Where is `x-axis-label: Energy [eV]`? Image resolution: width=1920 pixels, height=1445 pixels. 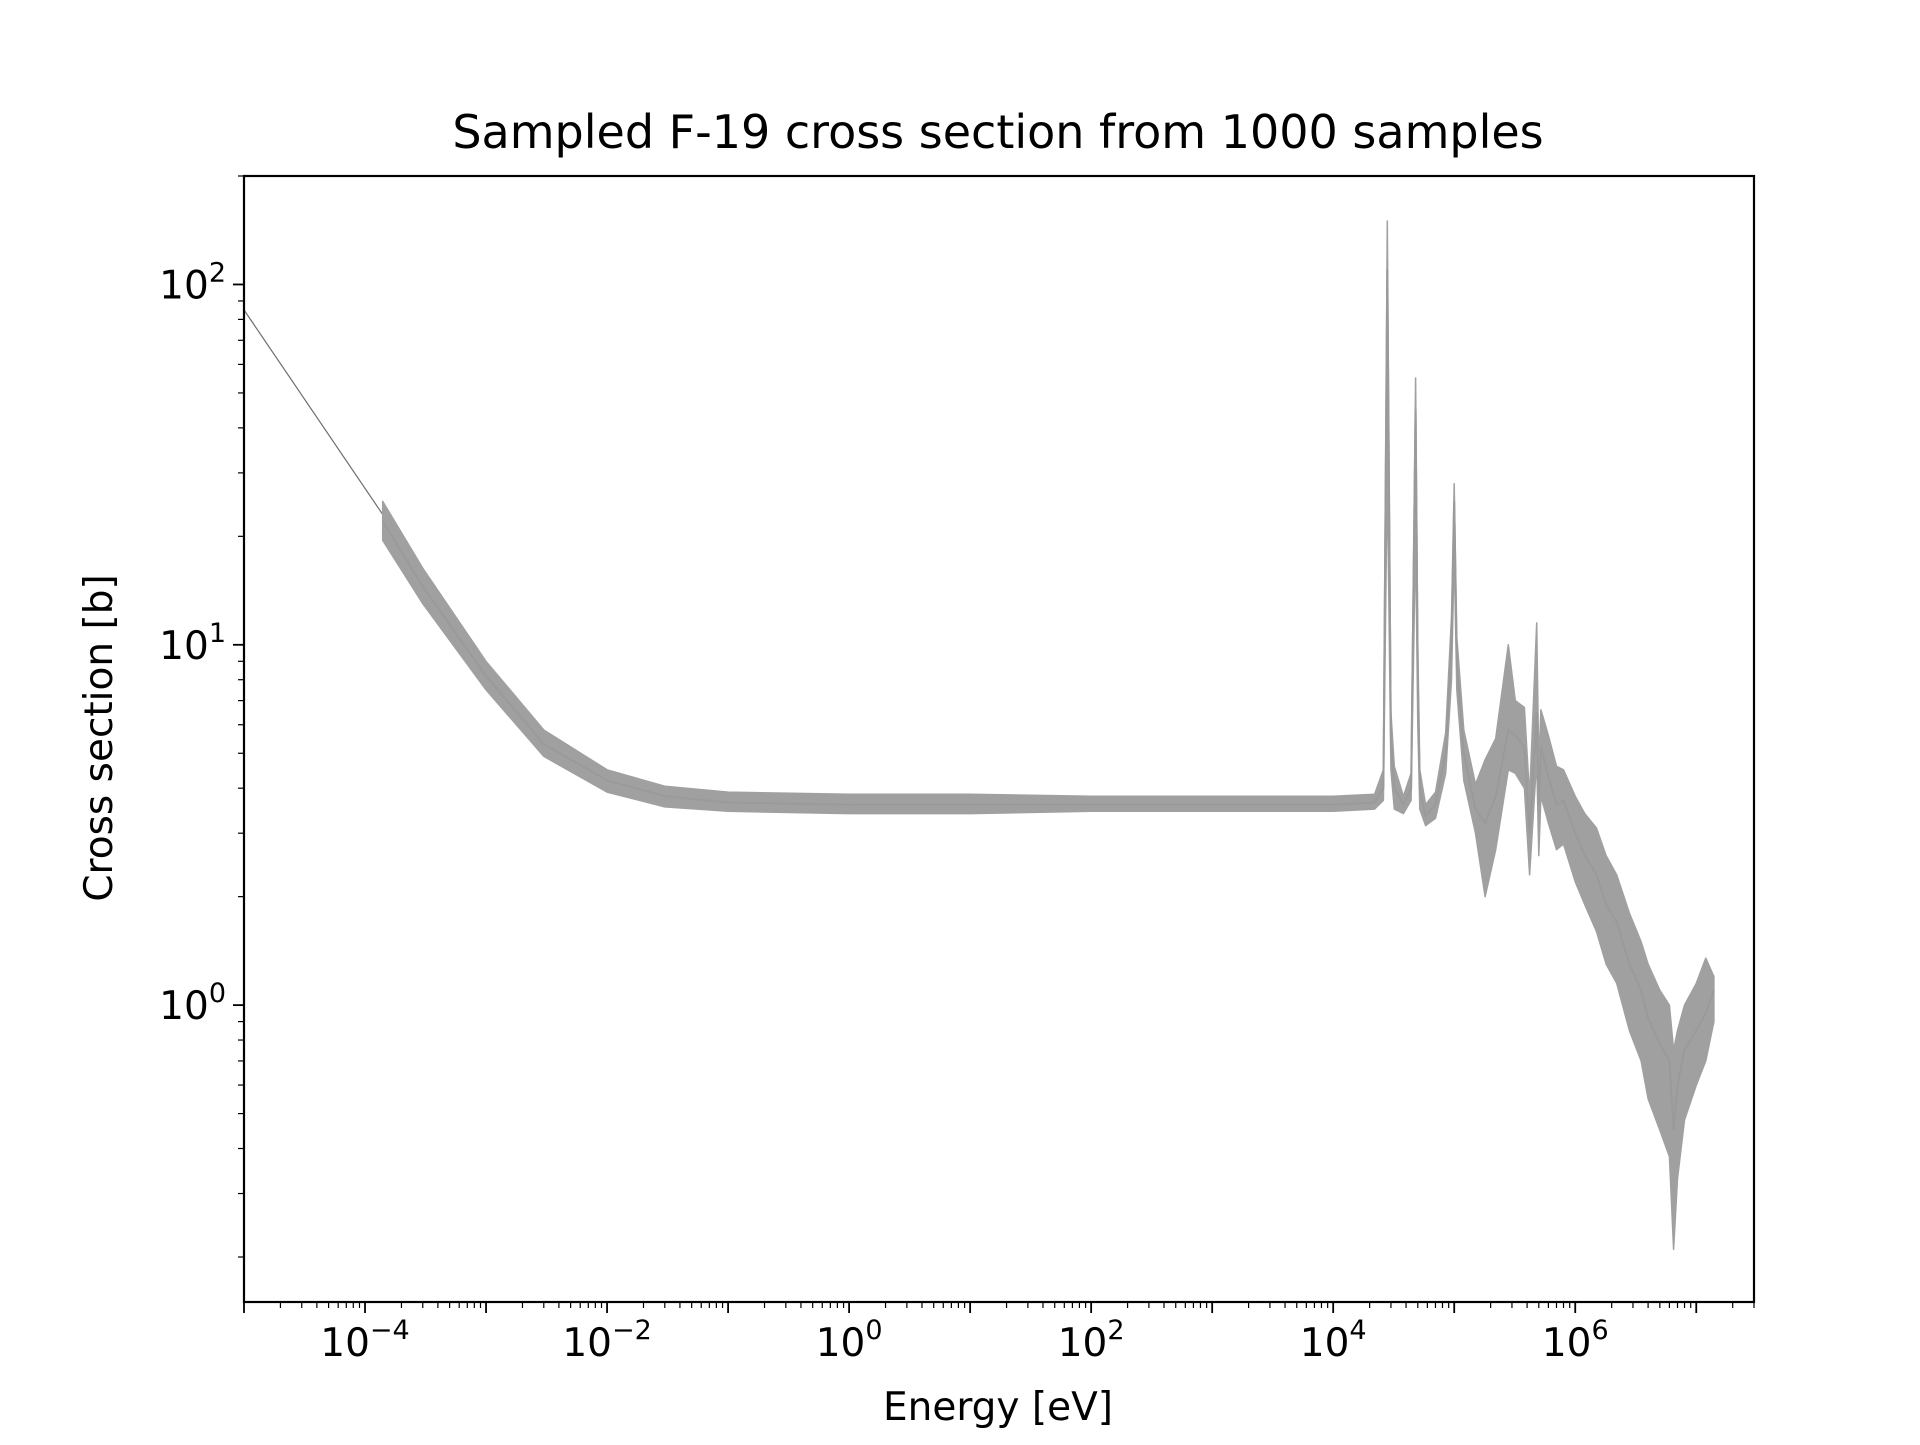
x-axis-label: Energy [eV] is located at coordinates (998, 1407).